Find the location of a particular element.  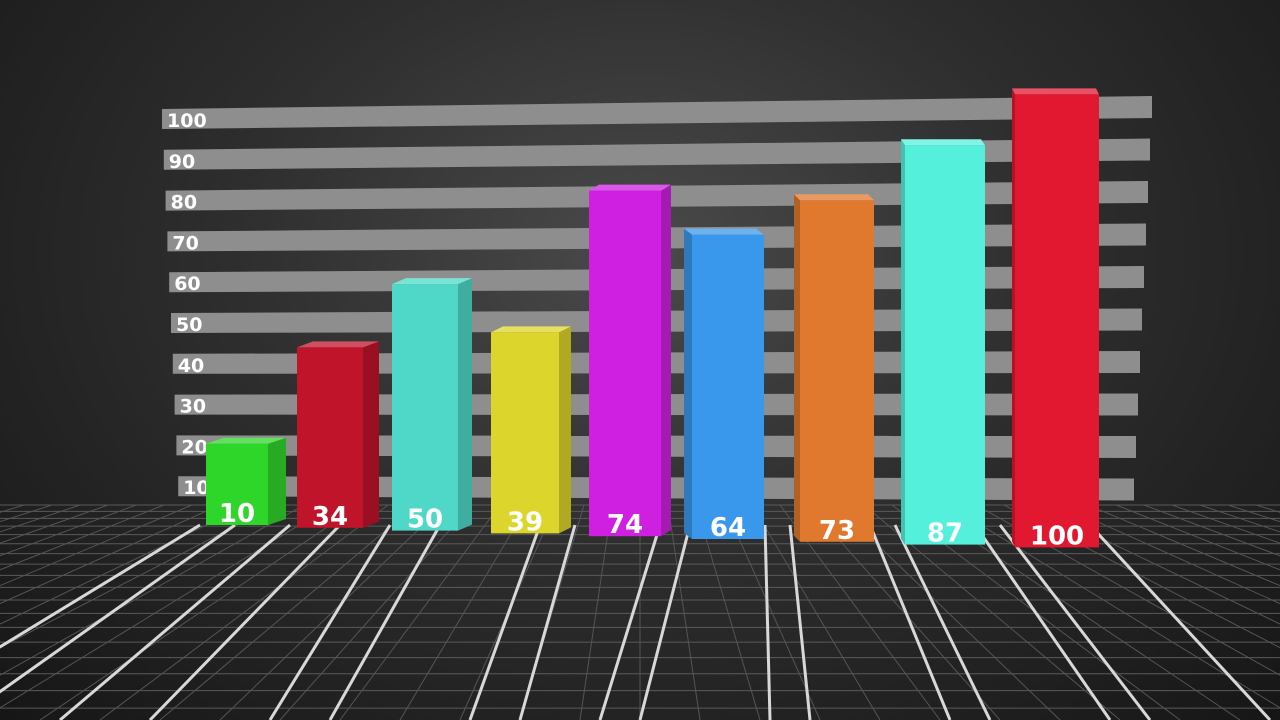

bar: 73 is located at coordinates (834, 370).